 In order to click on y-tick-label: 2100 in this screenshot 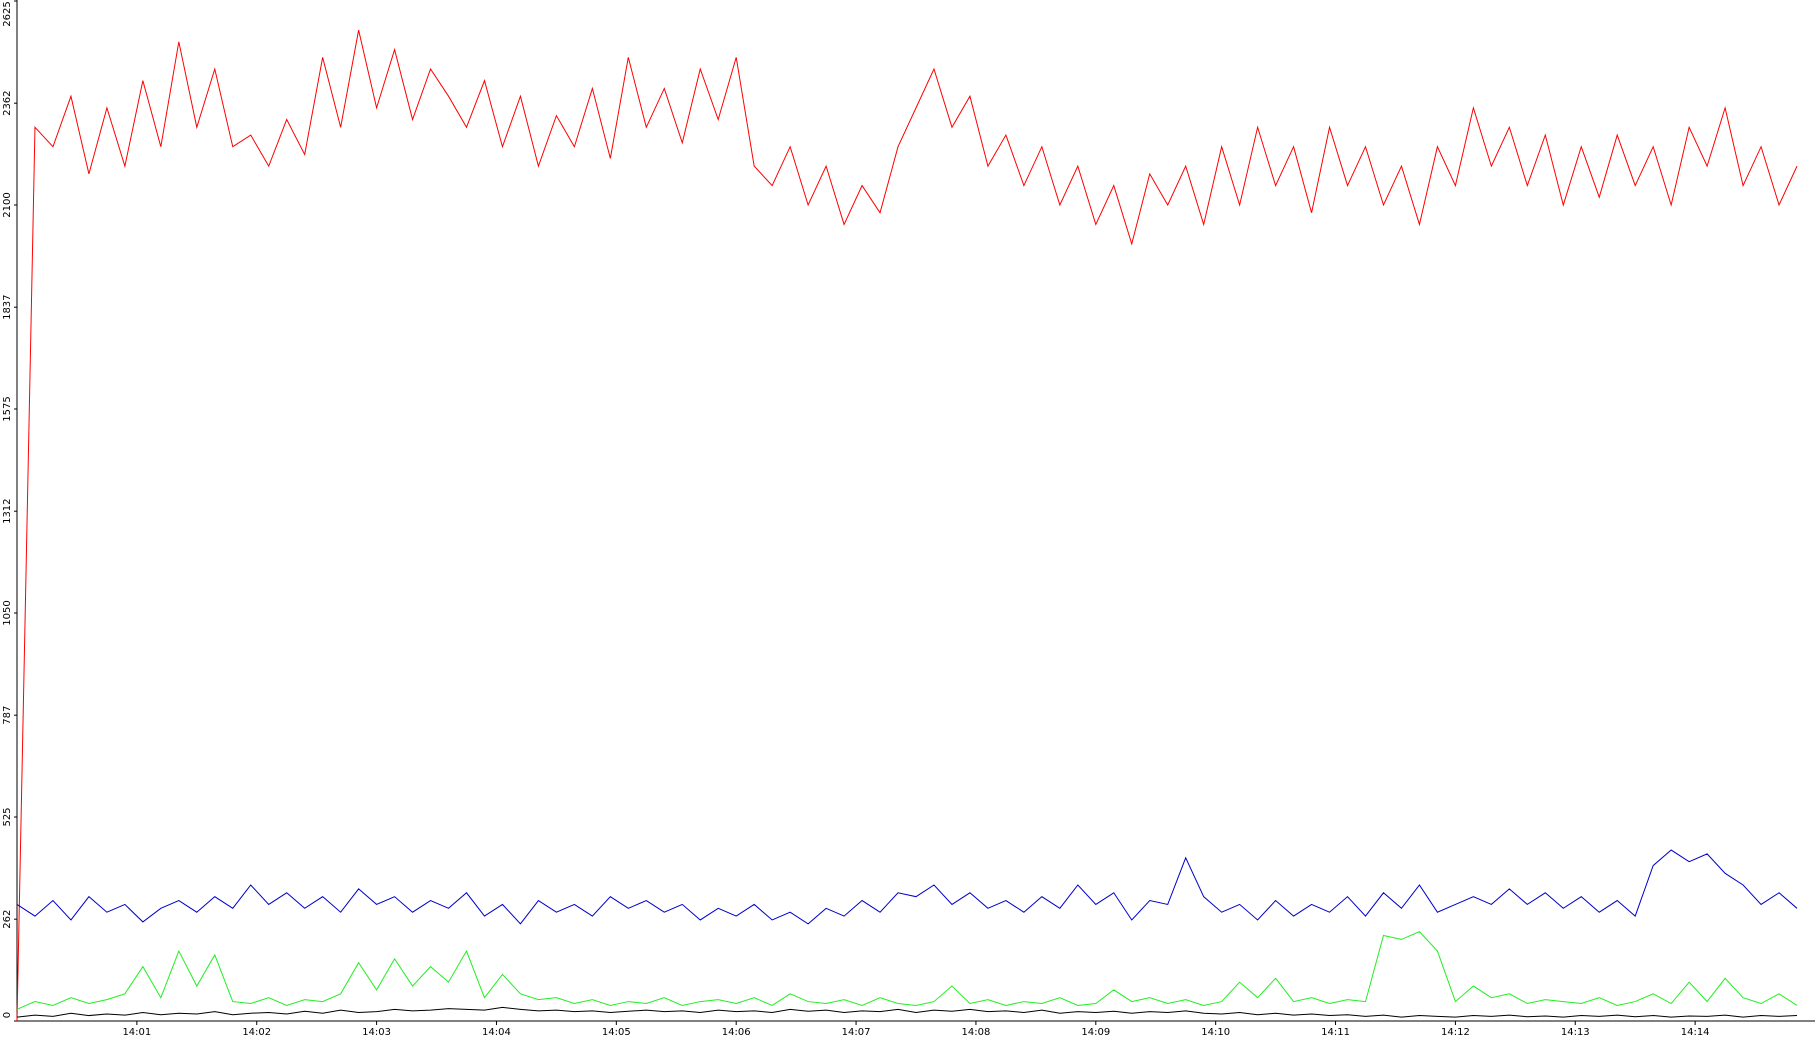, I will do `click(7, 204)`.